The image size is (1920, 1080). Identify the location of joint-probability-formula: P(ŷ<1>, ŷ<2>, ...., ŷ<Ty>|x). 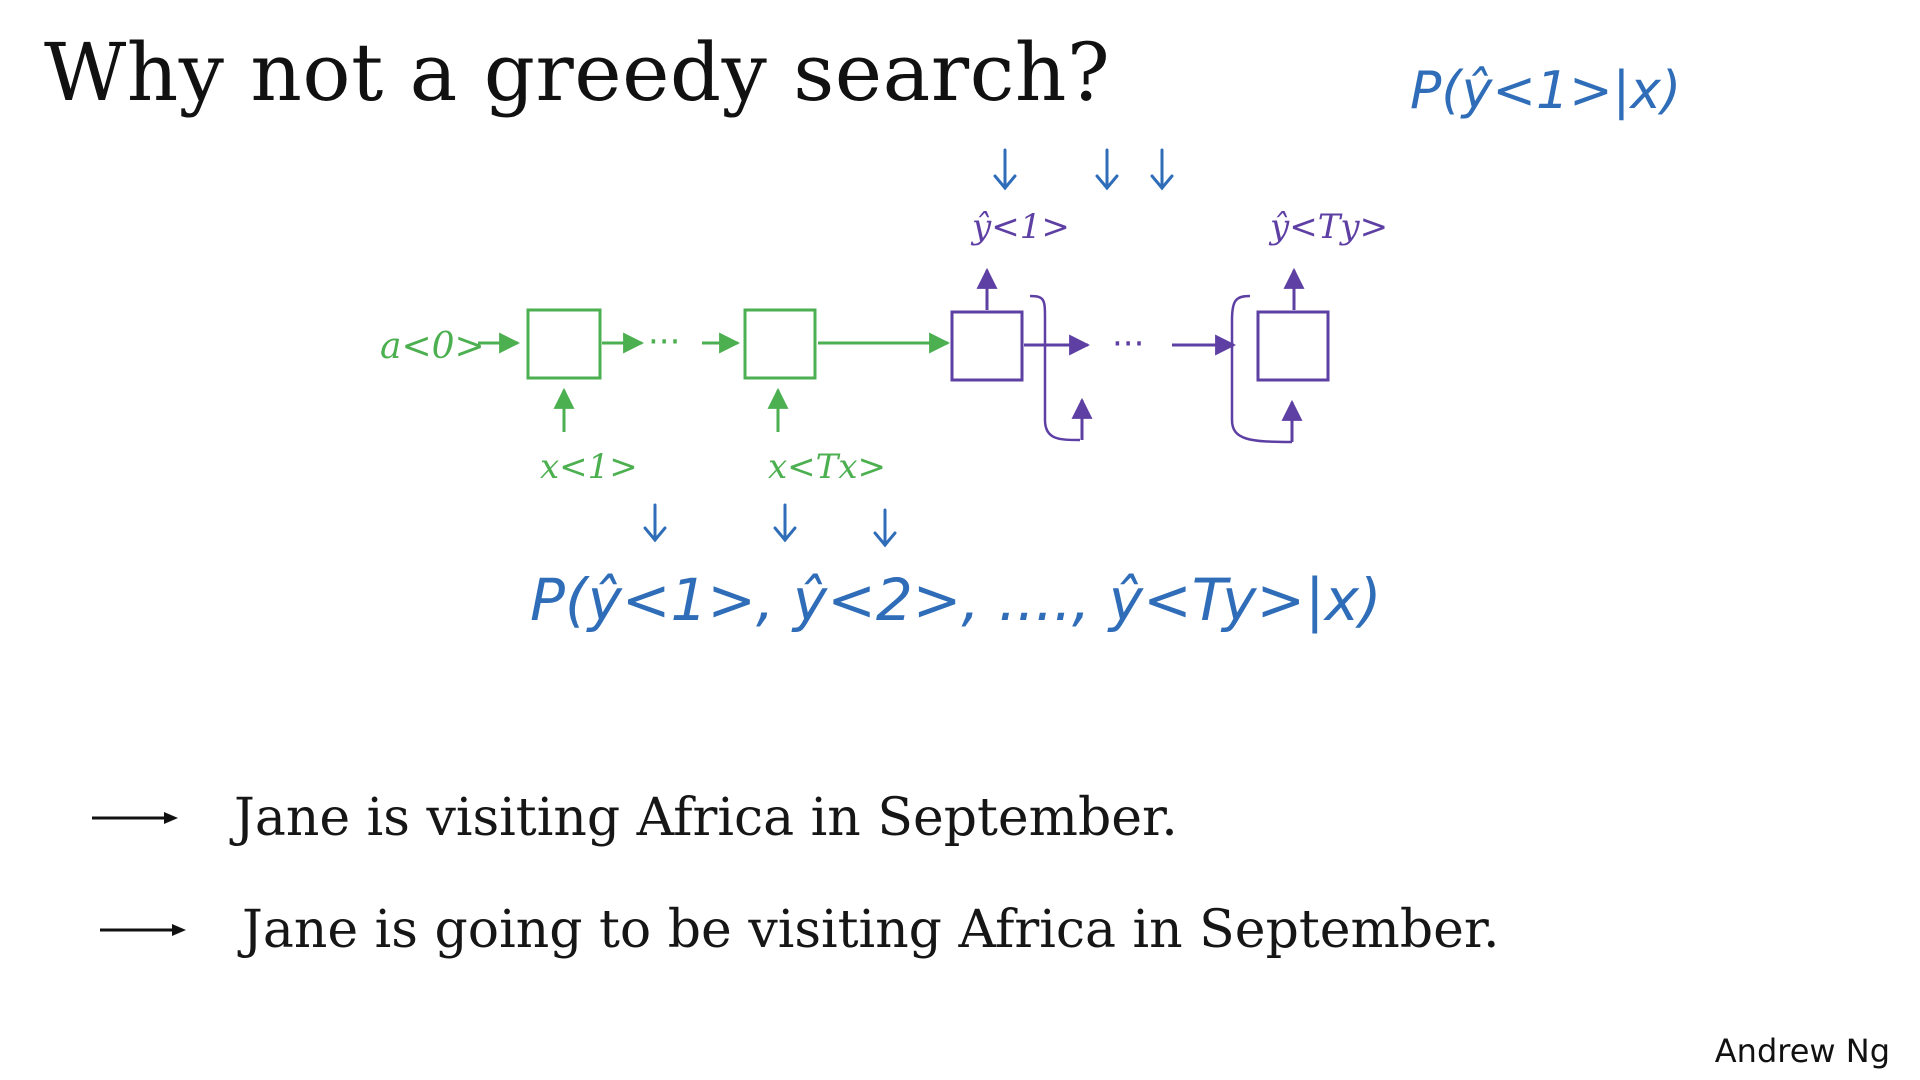
(956, 600).